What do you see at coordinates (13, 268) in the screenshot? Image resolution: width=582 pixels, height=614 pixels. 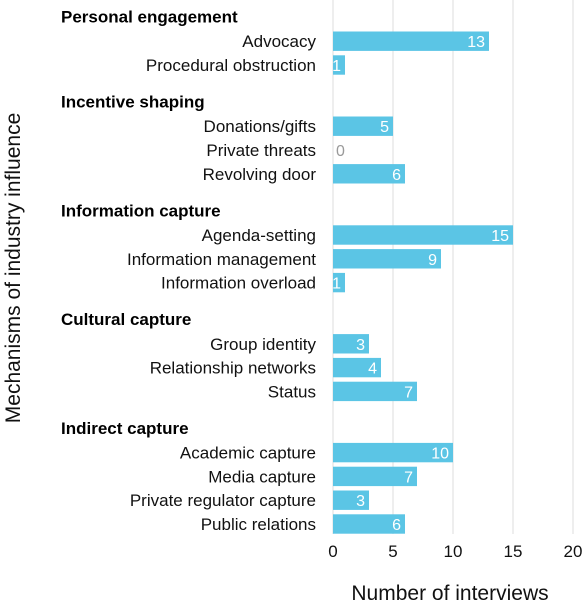 I see `y-axis-label: Mechanisms of industry influence` at bounding box center [13, 268].